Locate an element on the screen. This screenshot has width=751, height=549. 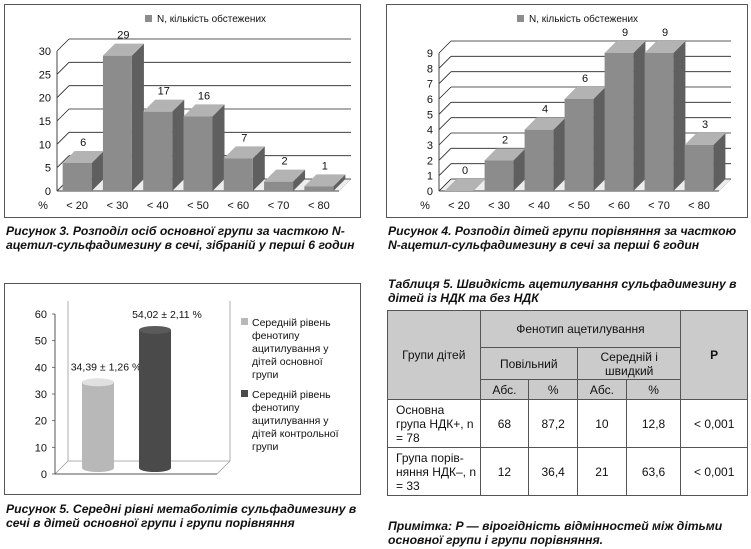
y-tick-label: 2 is located at coordinates (430, 161).